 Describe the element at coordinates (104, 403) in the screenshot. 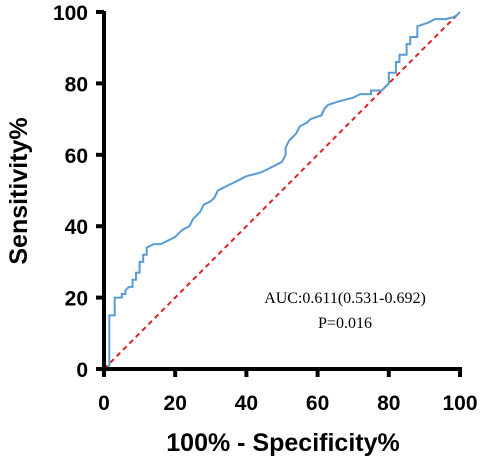

I see `x-tick-label: 0` at that location.